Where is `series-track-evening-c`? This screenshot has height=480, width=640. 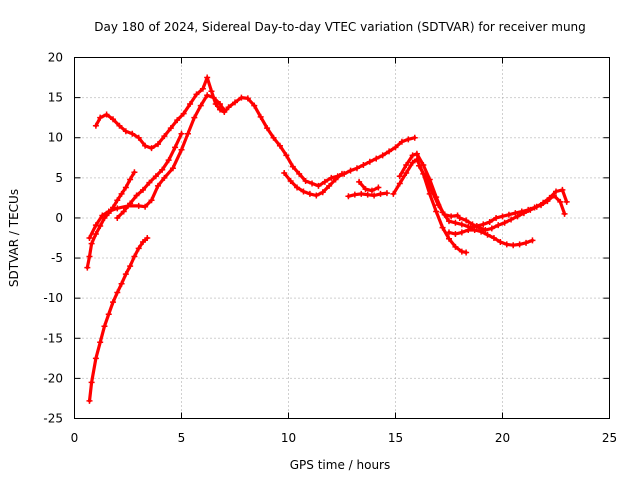 series-track-evening-c is located at coordinates (438, 191).